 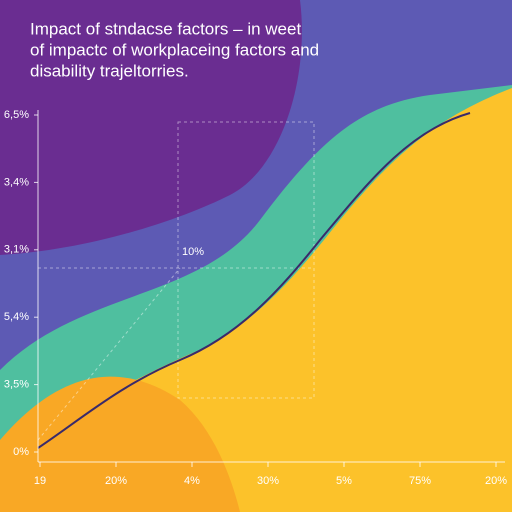 I want to click on x-tick-label: 19, so click(x=40, y=481).